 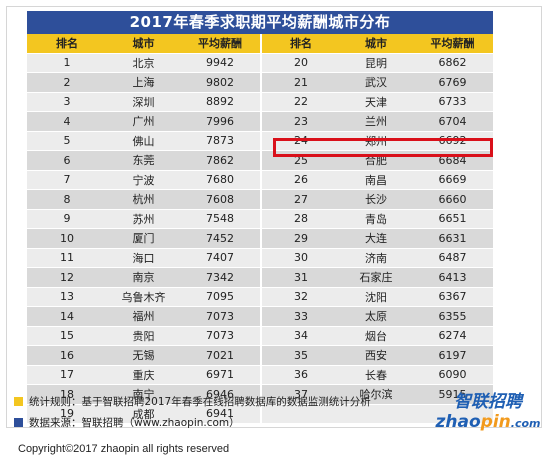 What do you see at coordinates (67, 238) in the screenshot?
I see `cell-rank: 10` at bounding box center [67, 238].